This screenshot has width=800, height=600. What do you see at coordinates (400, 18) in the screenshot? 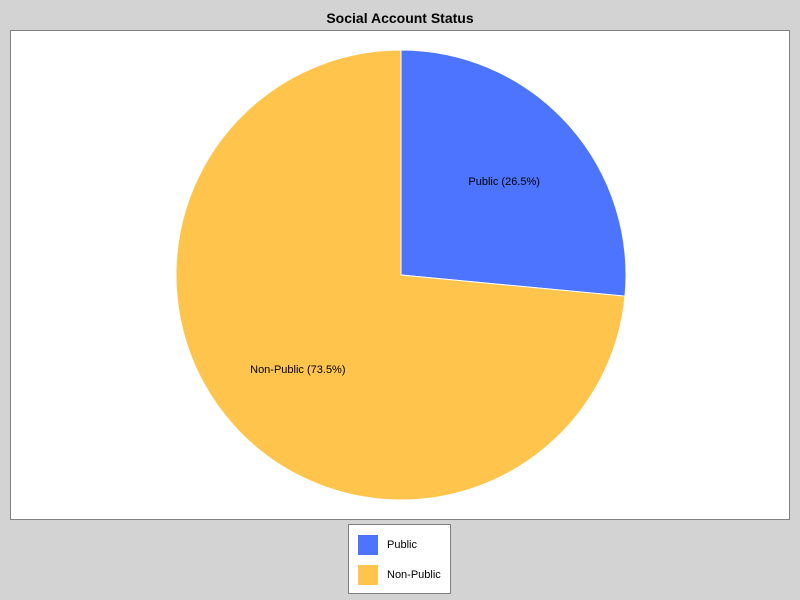
I see `chart-title: Social Account Status` at bounding box center [400, 18].